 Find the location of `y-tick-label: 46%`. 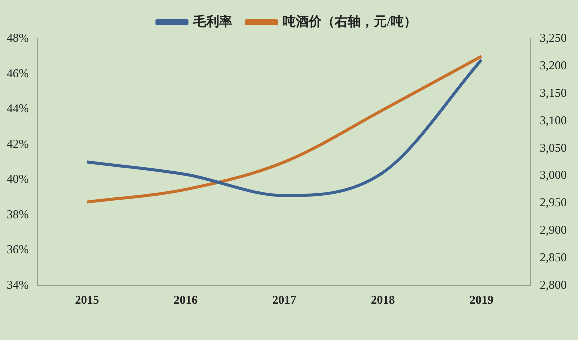

y-tick-label: 46% is located at coordinates (17, 73).